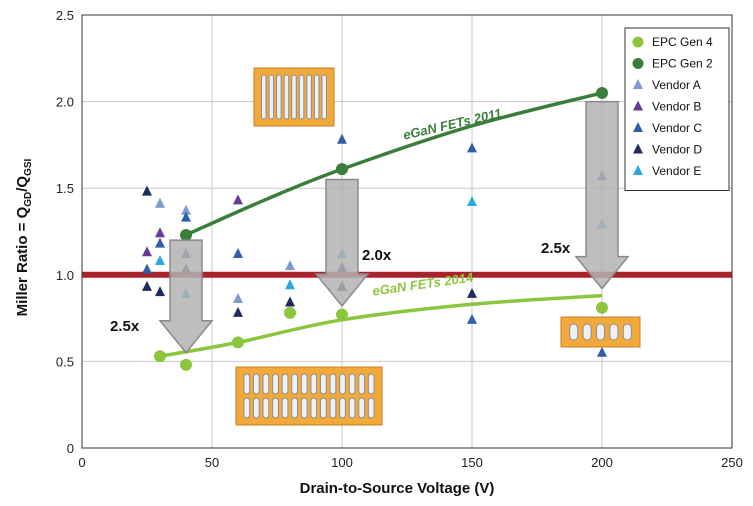  I want to click on legend-label: EPC Gen 4, so click(682, 42).